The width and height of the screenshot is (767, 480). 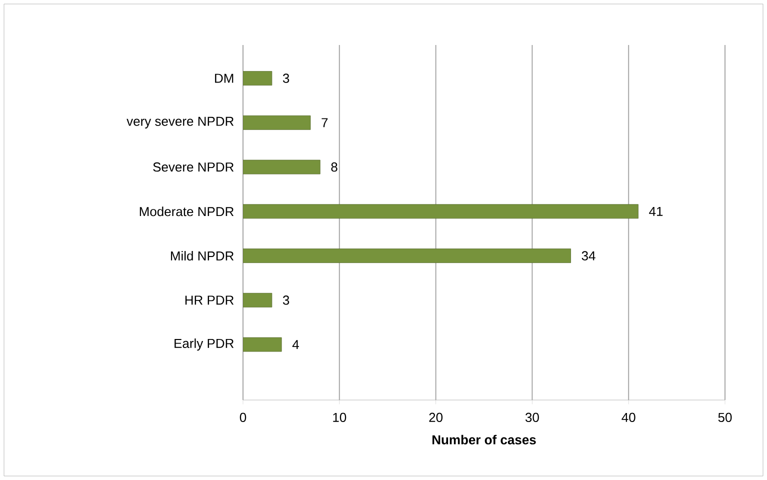 I want to click on y-tick-label: HR PDR, so click(x=209, y=300).